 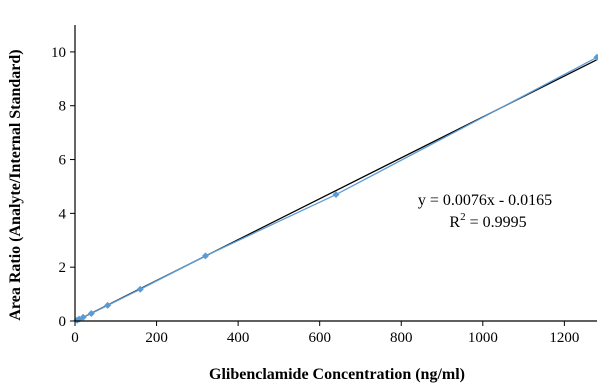 I want to click on x-tick-label: 200, so click(x=156, y=338).